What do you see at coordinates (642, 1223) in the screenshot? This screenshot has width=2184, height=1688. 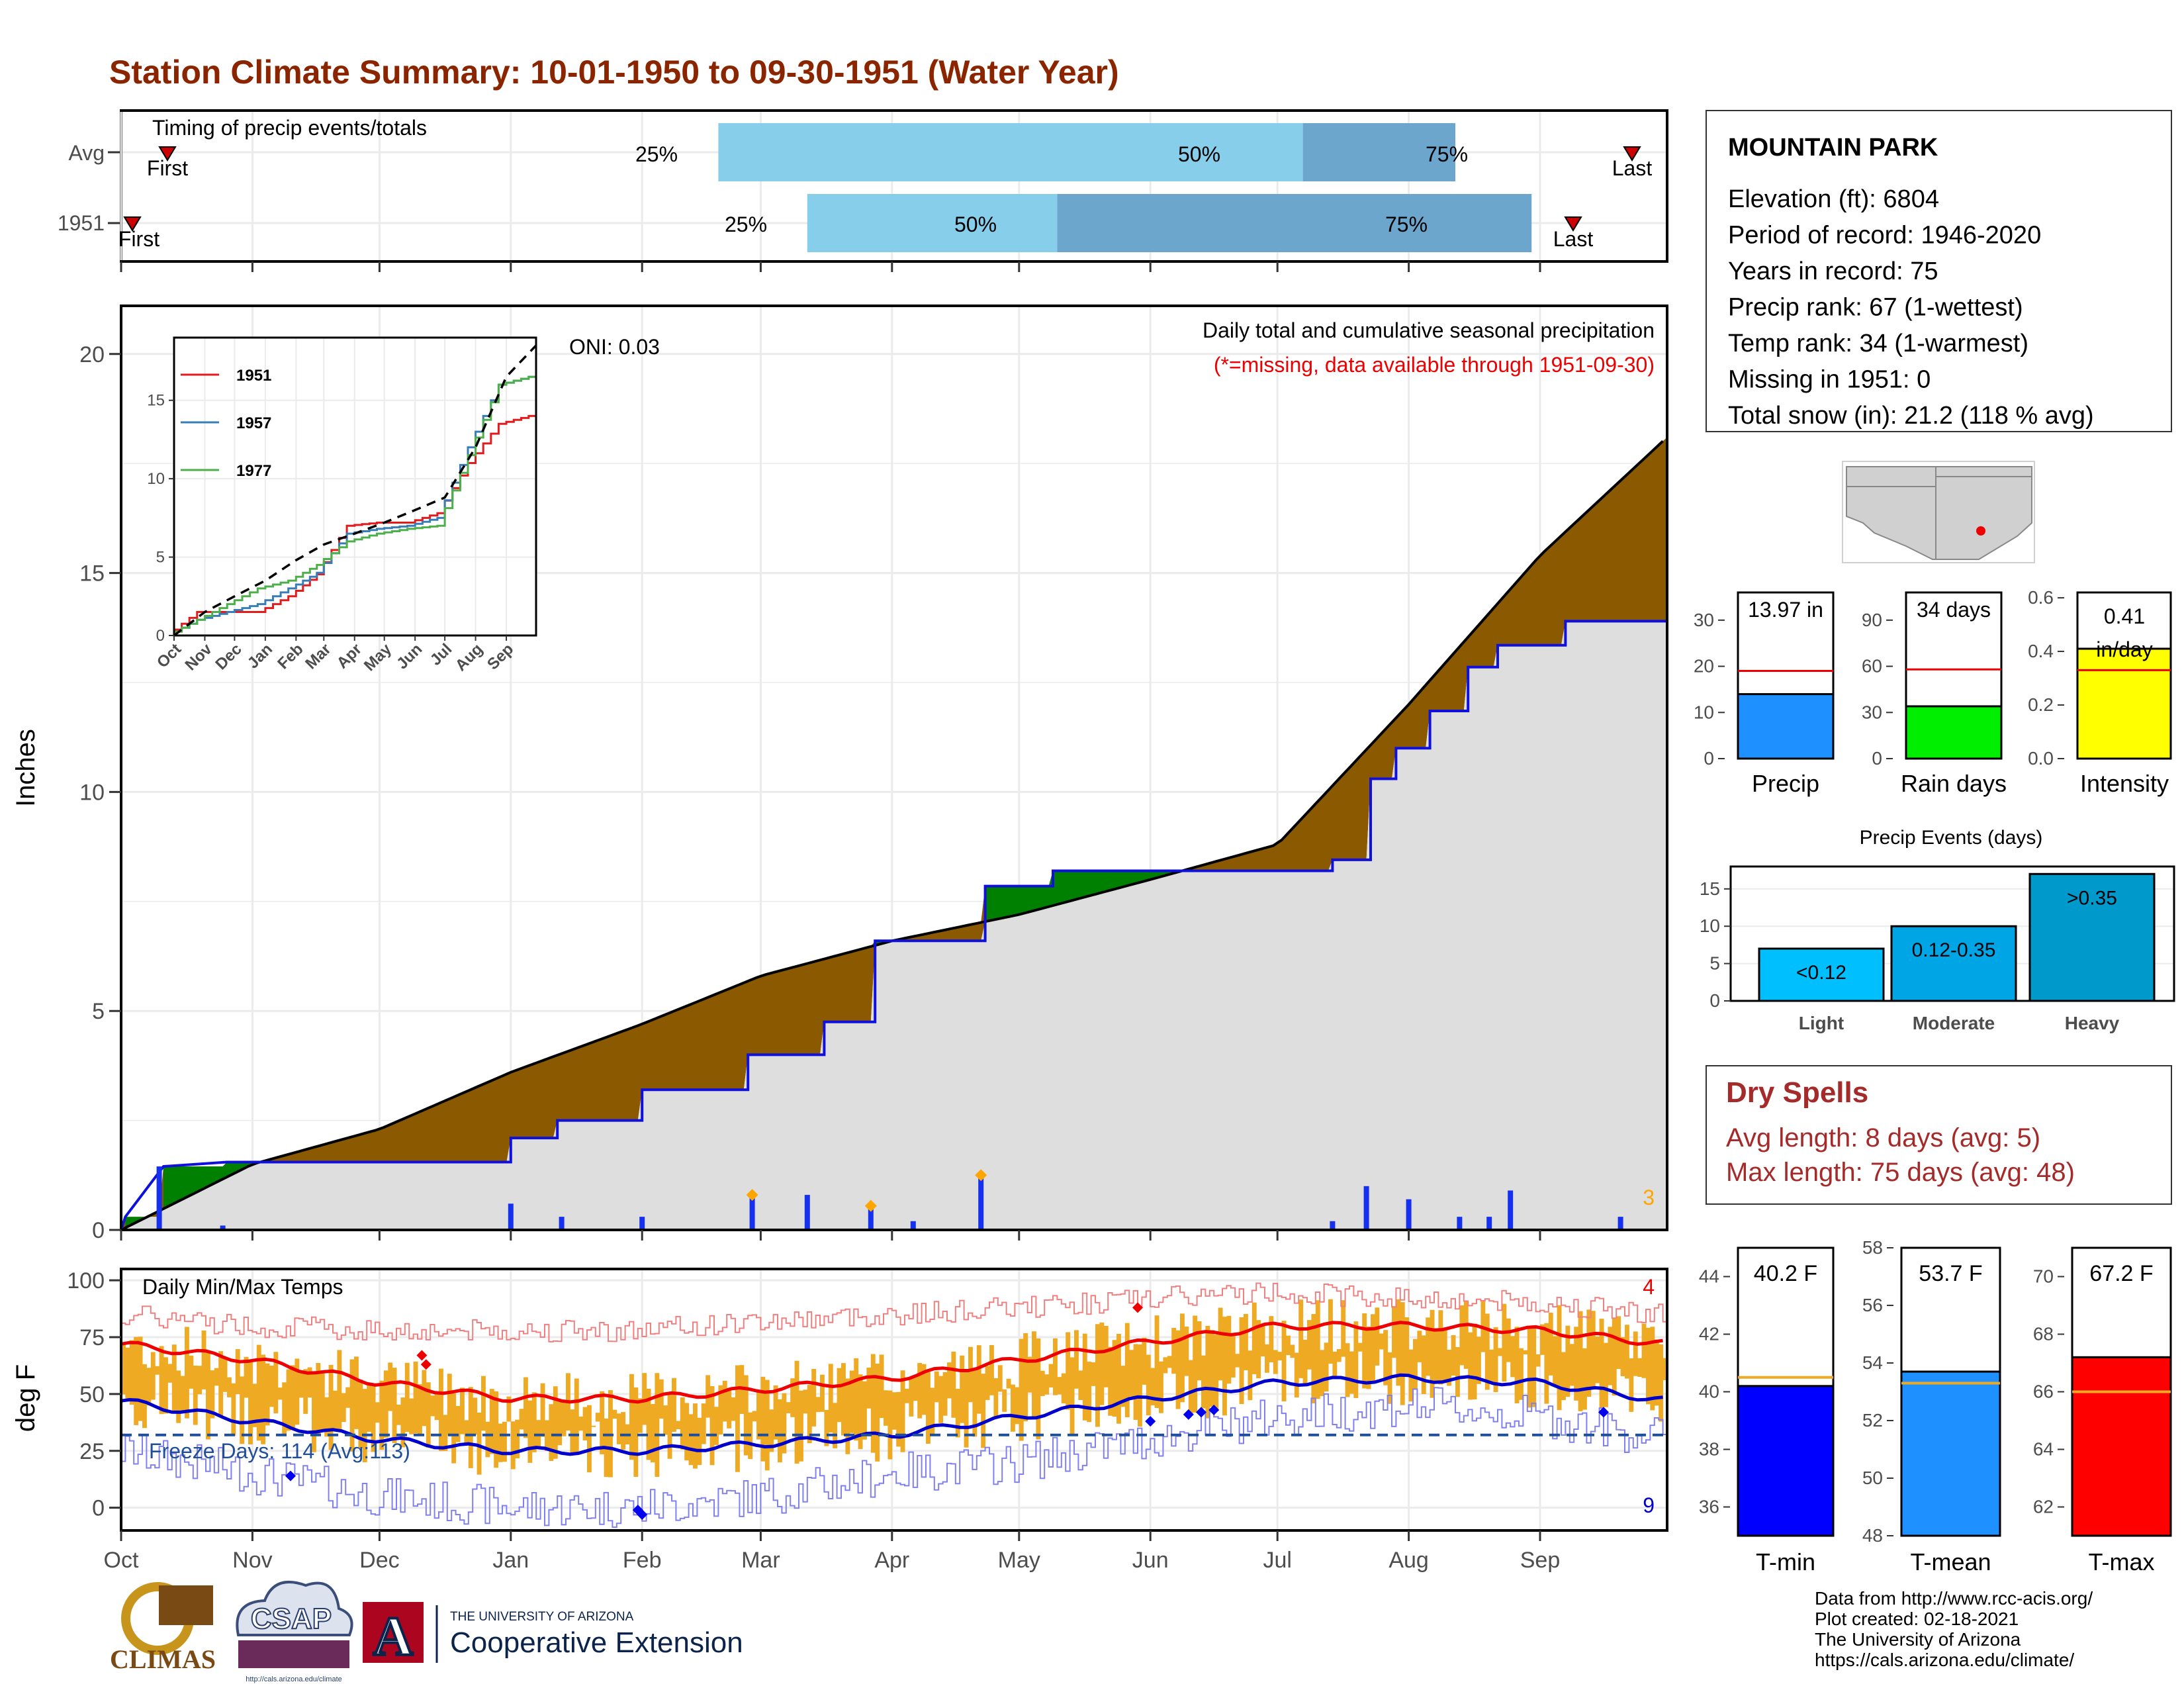 I see `daily-precip-bar` at bounding box center [642, 1223].